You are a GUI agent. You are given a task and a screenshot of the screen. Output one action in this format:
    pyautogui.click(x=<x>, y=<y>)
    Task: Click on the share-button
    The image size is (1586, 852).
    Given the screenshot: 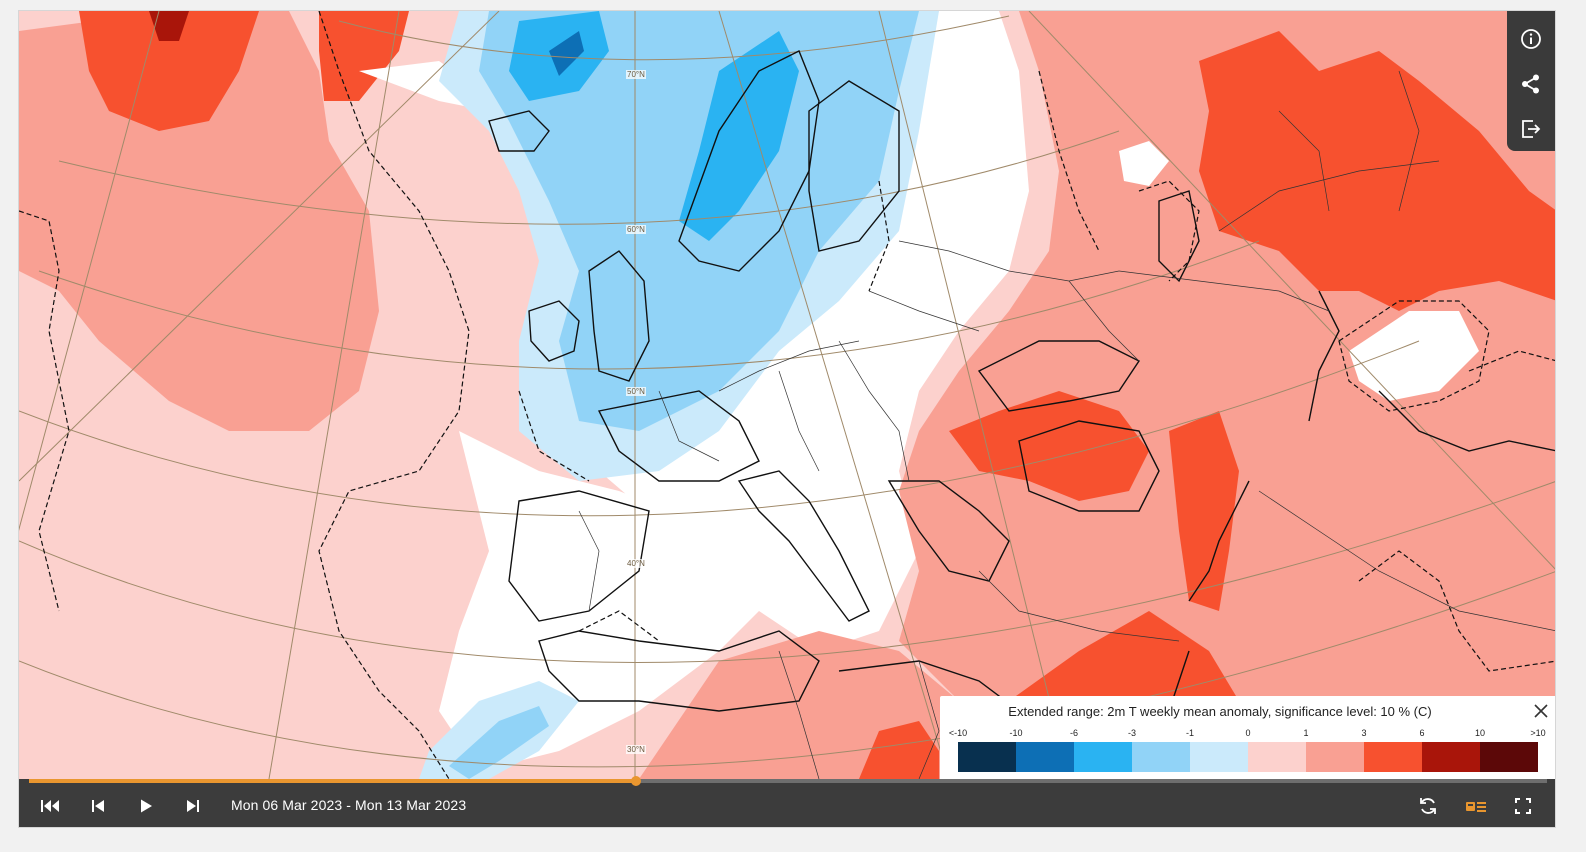 What is the action you would take?
    pyautogui.click(x=1531, y=84)
    